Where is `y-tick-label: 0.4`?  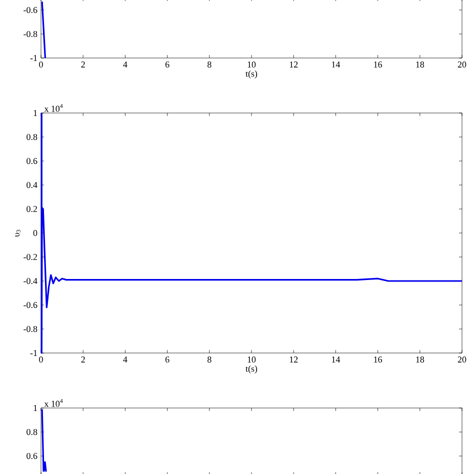
y-tick-label: 0.4 is located at coordinates (32, 185).